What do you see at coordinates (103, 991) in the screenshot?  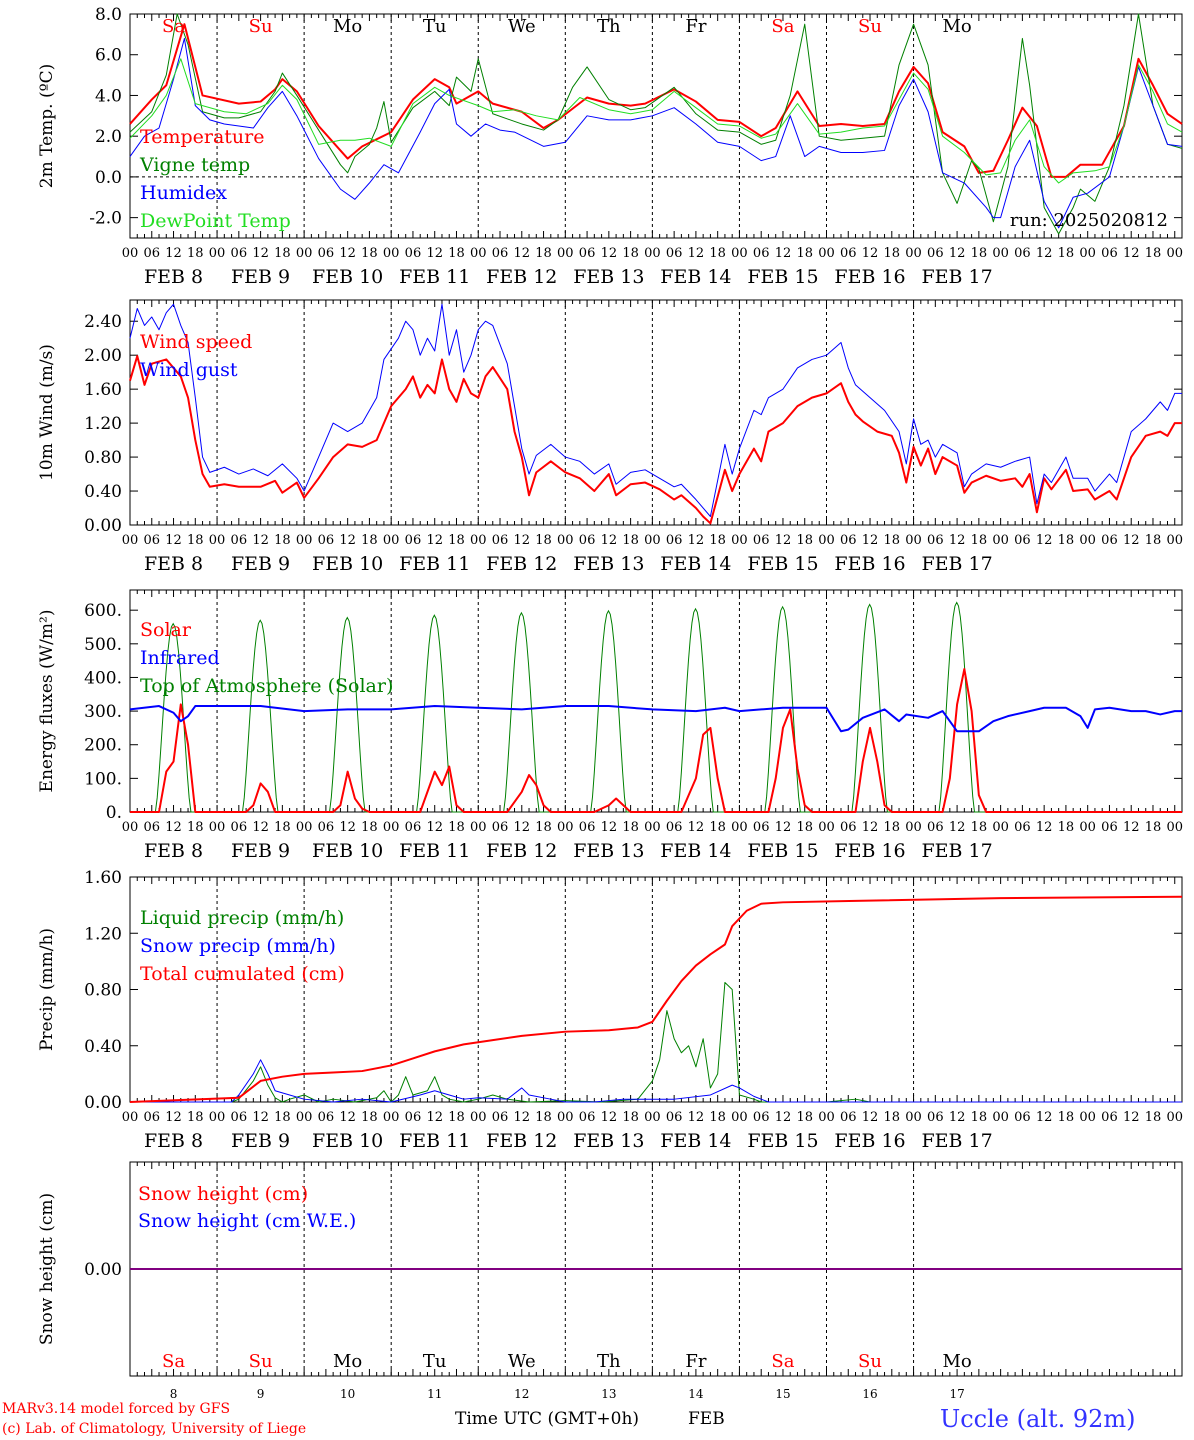 I see `precip-ytick-label: 0.80` at bounding box center [103, 991].